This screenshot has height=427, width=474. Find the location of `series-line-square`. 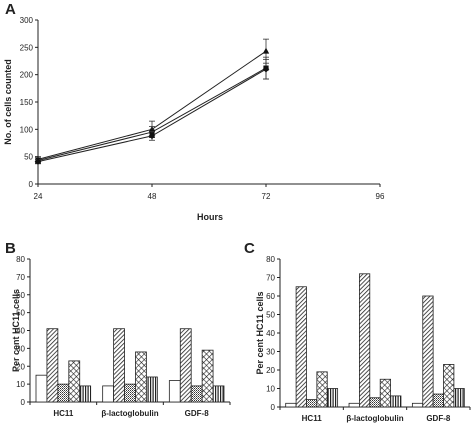

series-line-square is located at coordinates (152, 114).